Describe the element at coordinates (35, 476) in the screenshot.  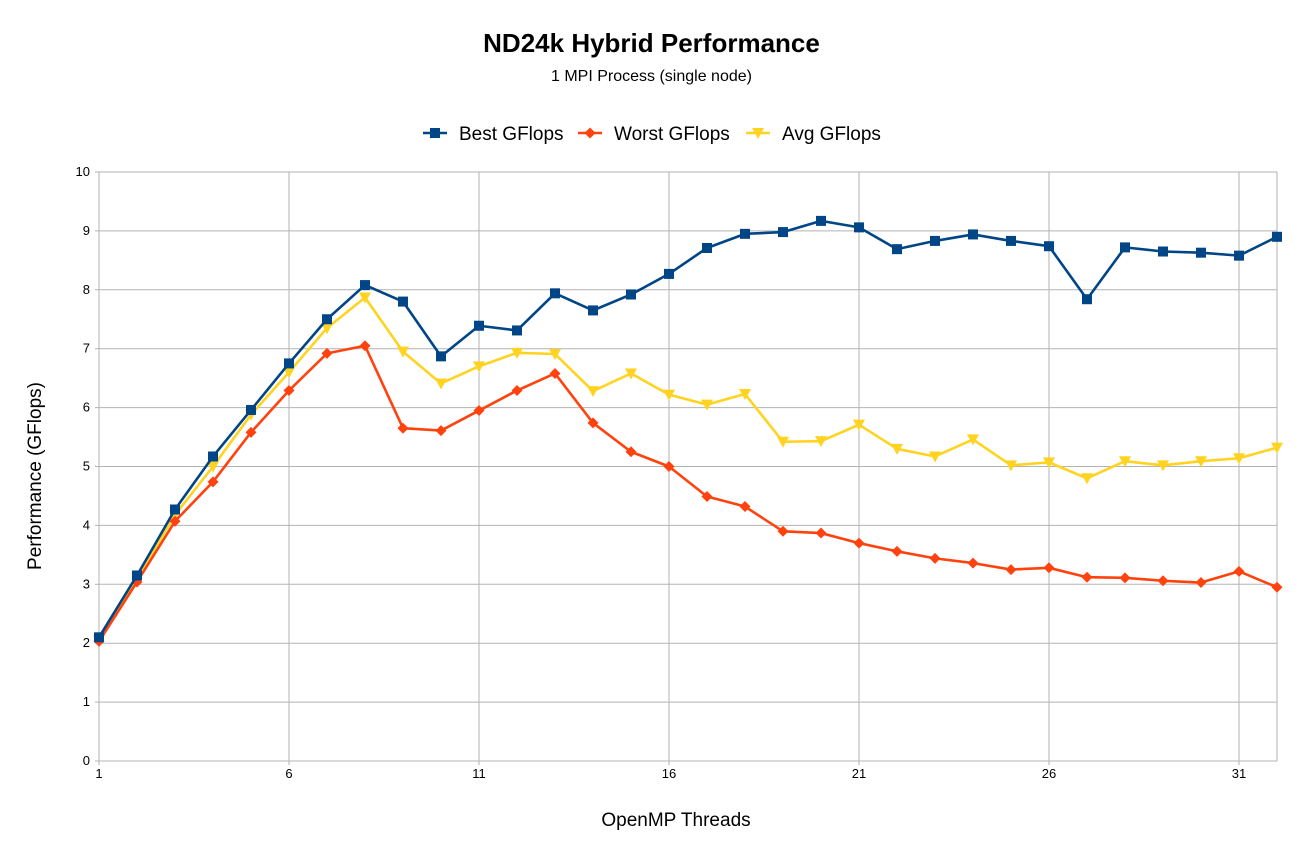
I see `y-axis-title: Performance (GFlops)` at that location.